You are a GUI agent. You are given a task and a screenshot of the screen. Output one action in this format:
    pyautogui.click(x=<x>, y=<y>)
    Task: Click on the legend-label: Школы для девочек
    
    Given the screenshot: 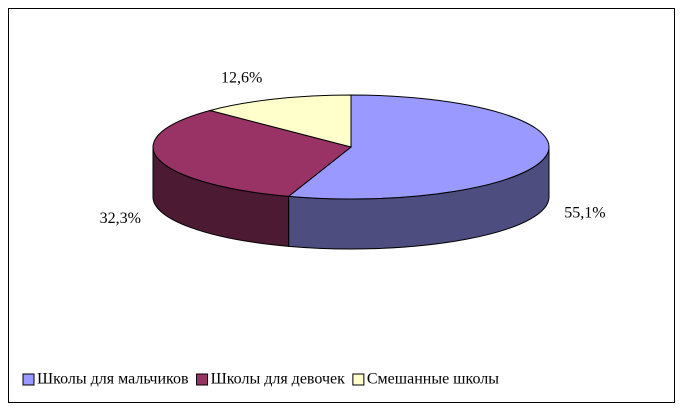 What is the action you would take?
    pyautogui.click(x=278, y=379)
    